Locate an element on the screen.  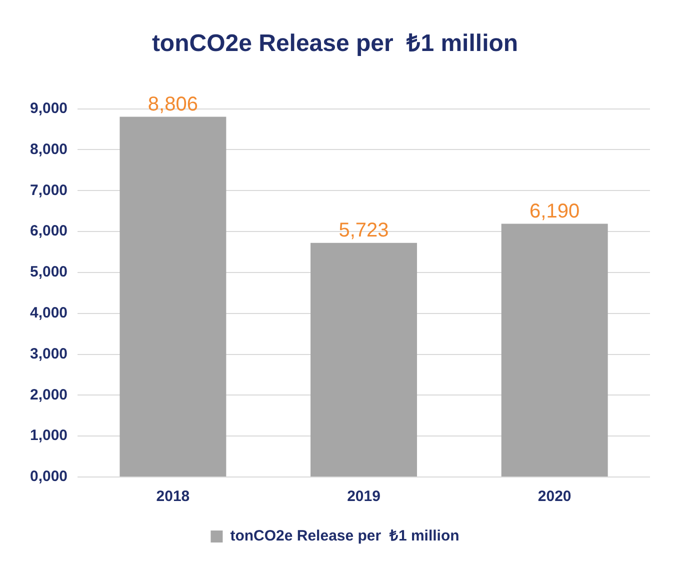
data-label: 6,190 is located at coordinates (555, 211).